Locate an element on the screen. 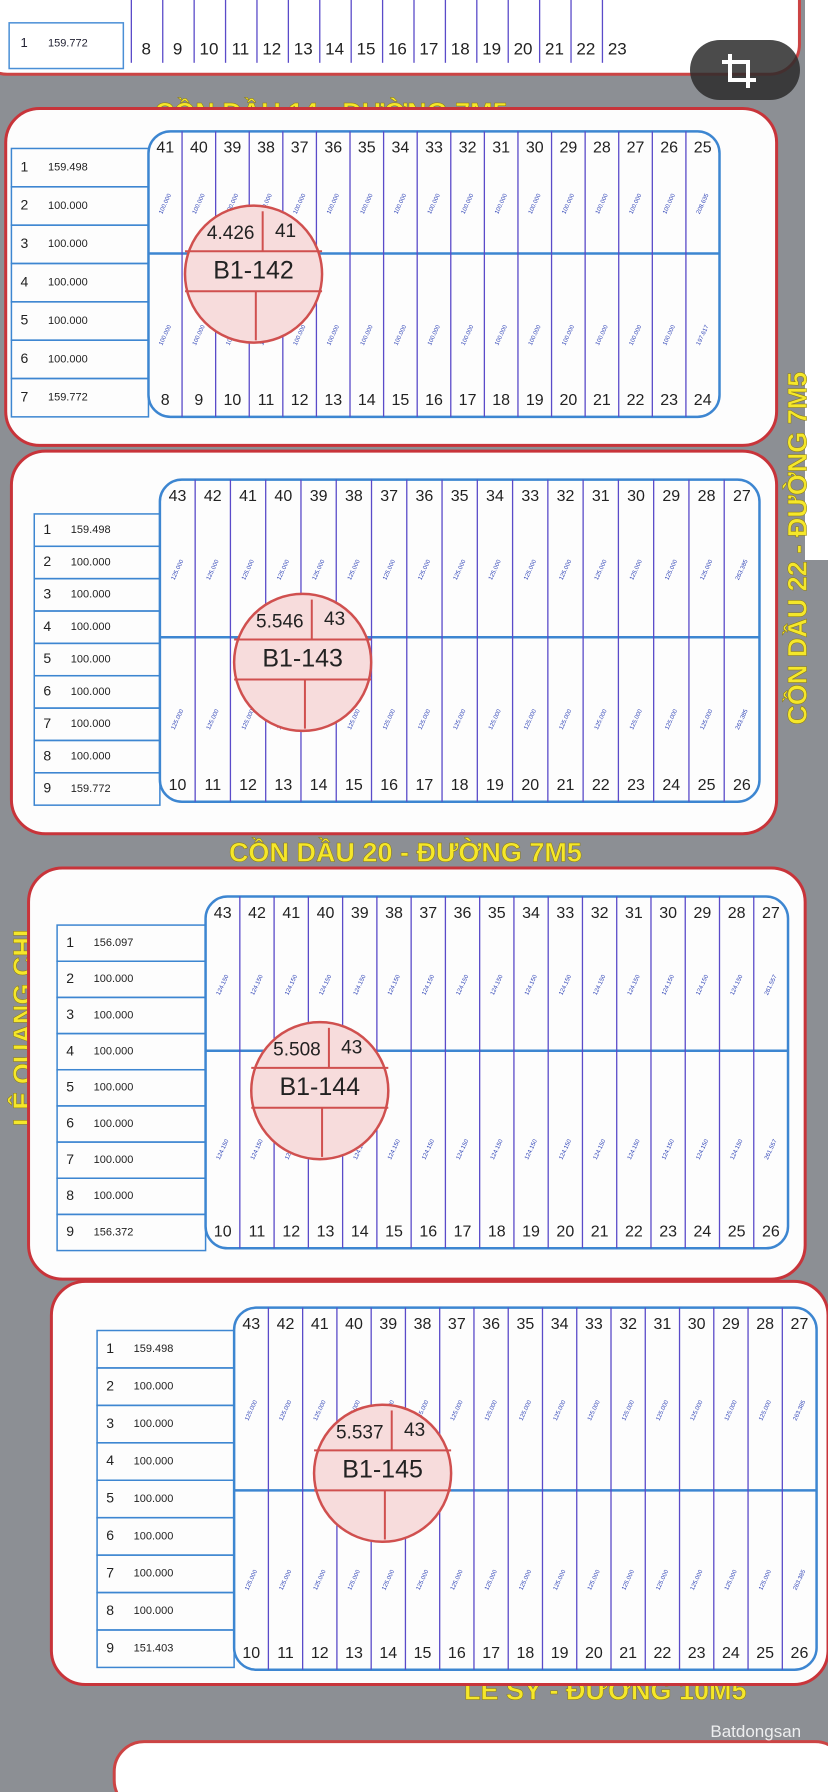 The height and width of the screenshot is (1792, 828). block-lot-count: 43 is located at coordinates (414, 1430).